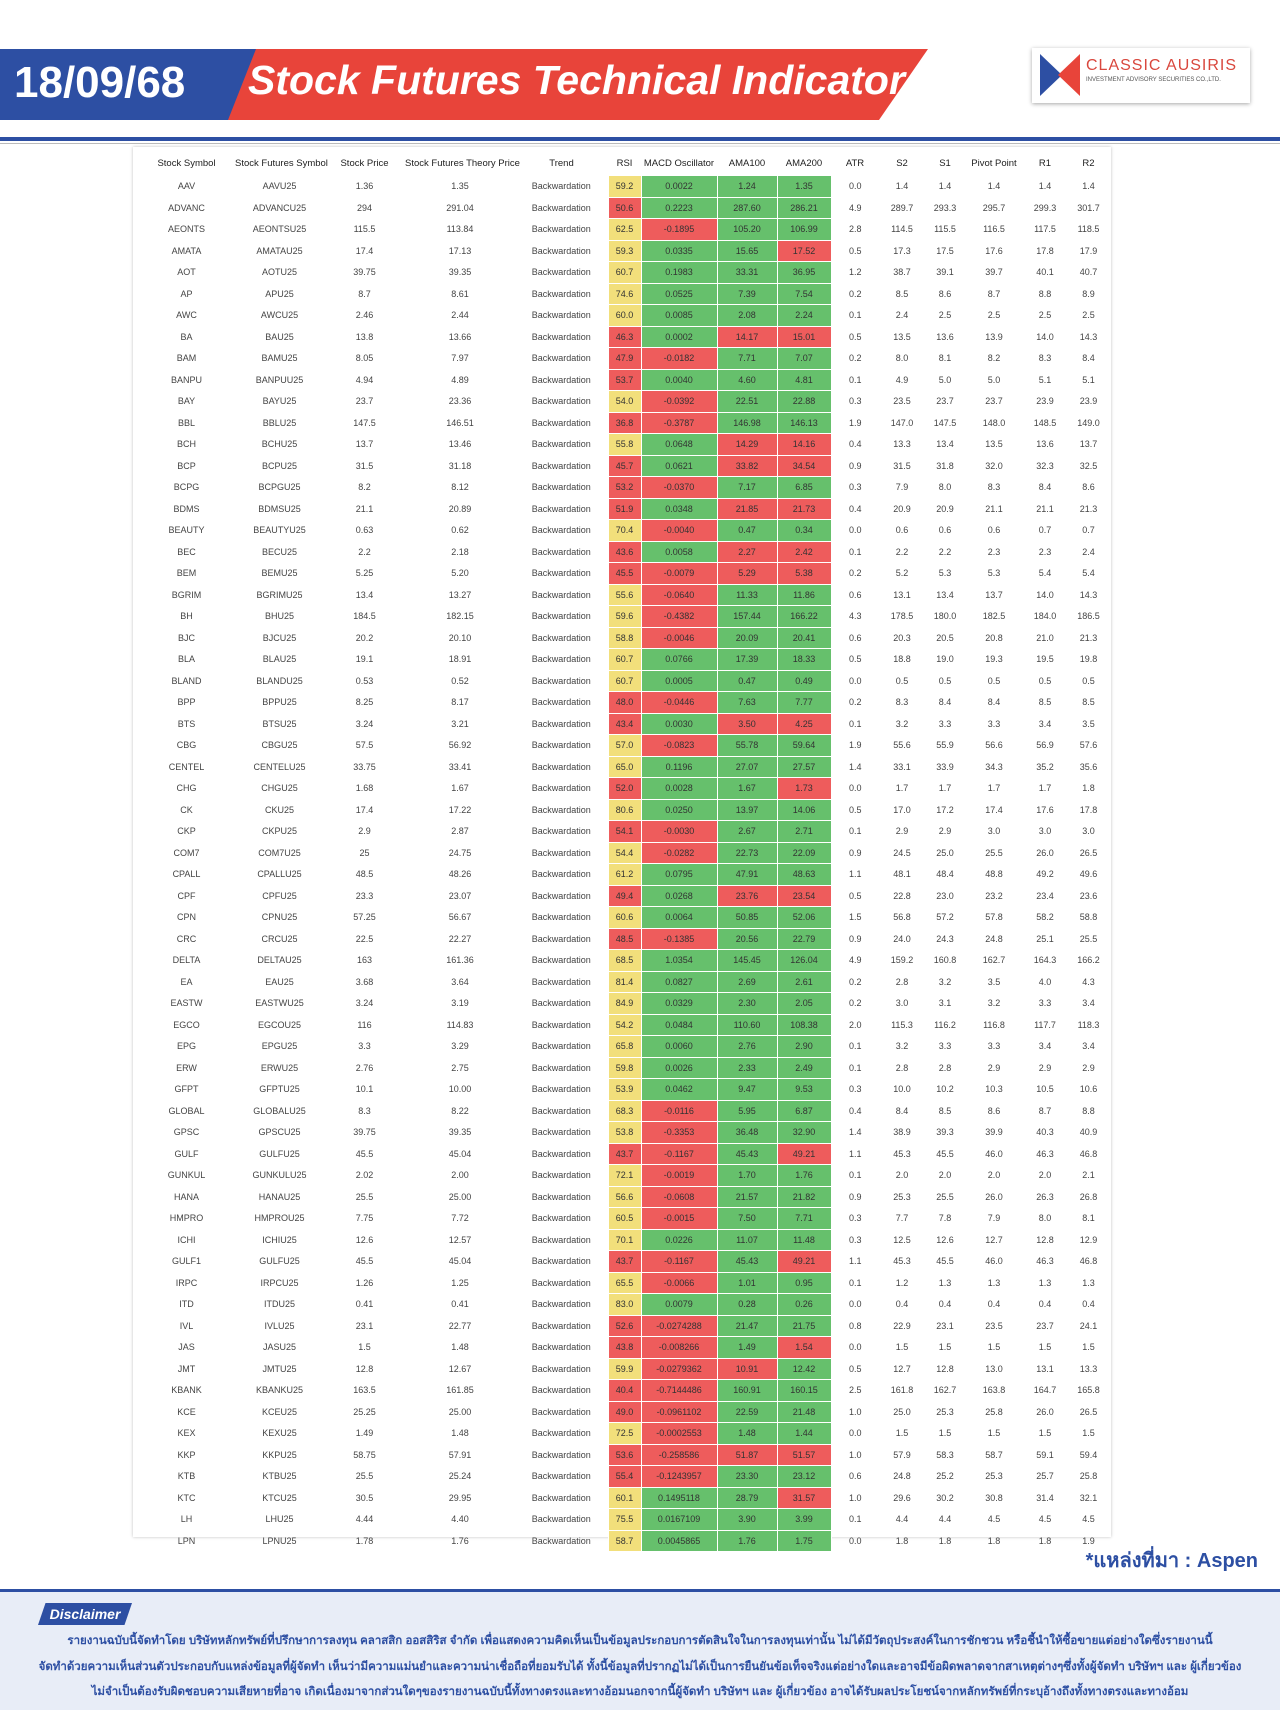 This screenshot has width=1280, height=1710. Describe the element at coordinates (994, 1476) in the screenshot. I see `table-cell: 25.3` at that location.